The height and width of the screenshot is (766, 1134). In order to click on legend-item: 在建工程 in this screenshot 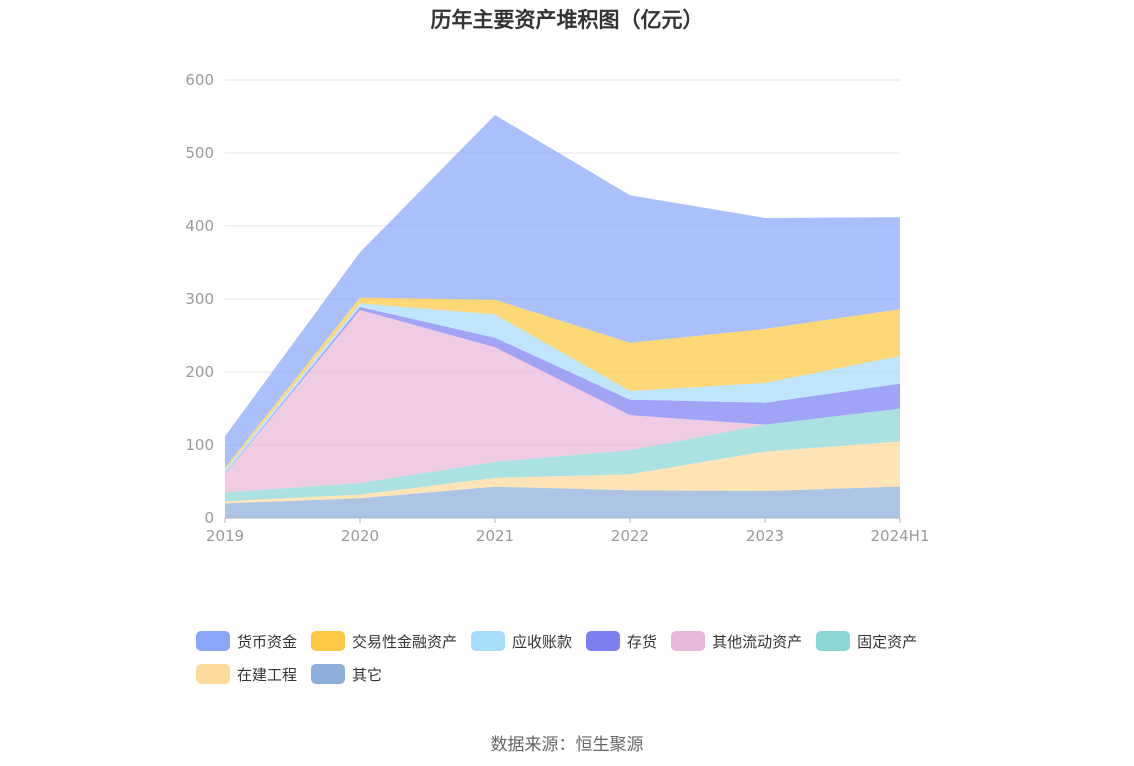, I will do `click(246, 674)`.